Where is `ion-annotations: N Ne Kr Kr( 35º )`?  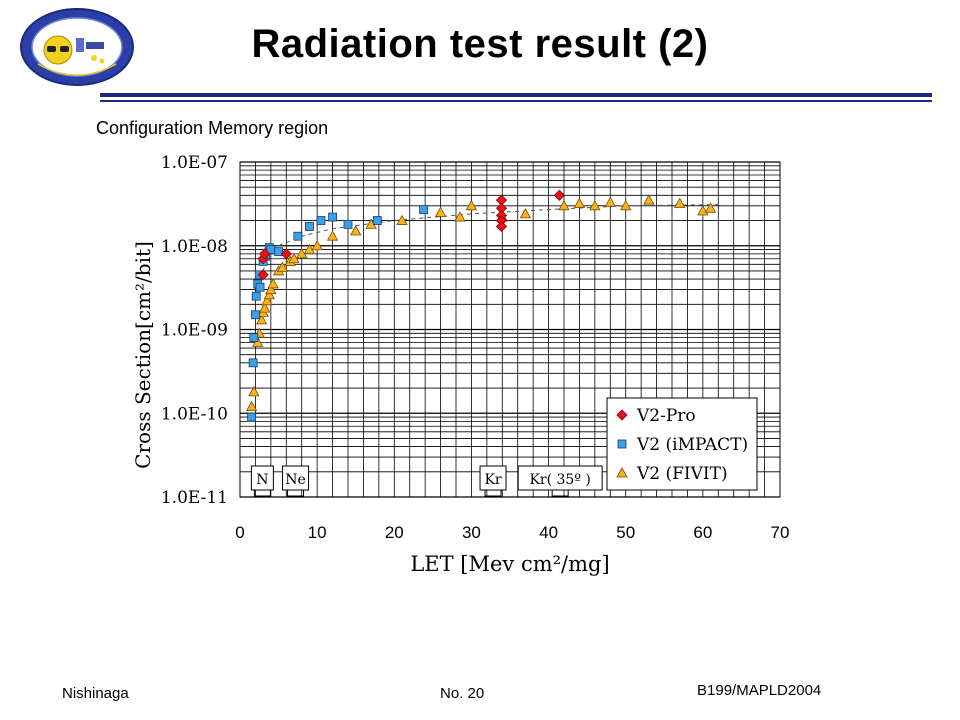 ion-annotations: N Ne Kr Kr( 35º ) is located at coordinates (426, 481).